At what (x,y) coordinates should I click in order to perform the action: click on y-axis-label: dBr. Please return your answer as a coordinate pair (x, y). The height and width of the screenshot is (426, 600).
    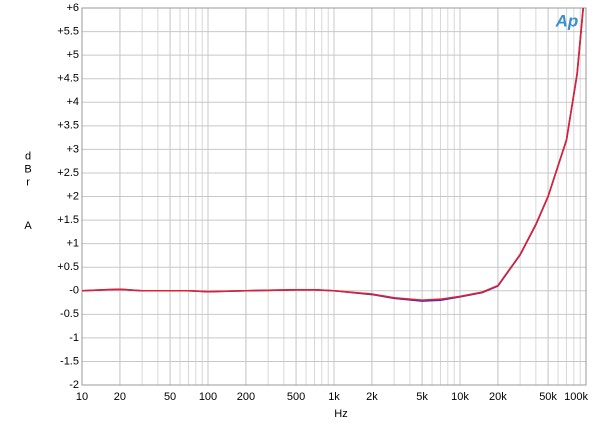
    Looking at the image, I should click on (28, 170).